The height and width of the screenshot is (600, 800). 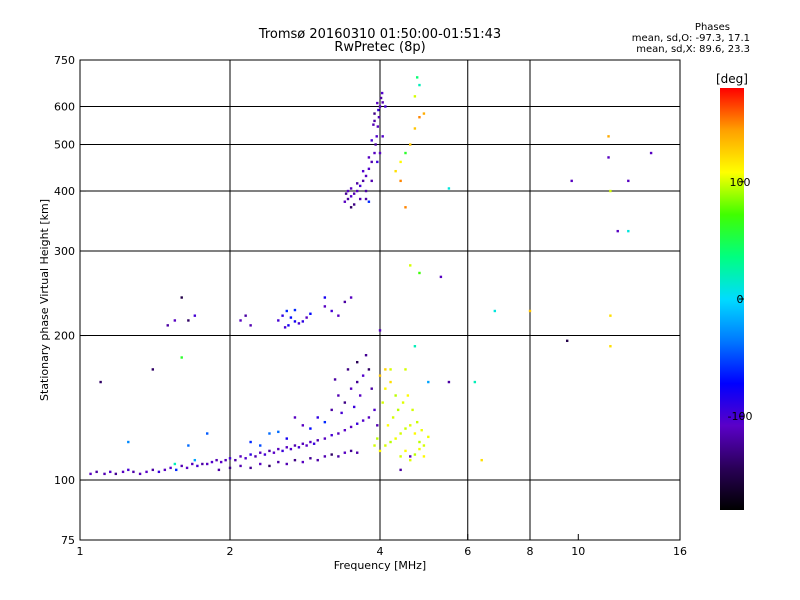 What do you see at coordinates (712, 27) in the screenshot?
I see `phase-stats-heading: Phases` at bounding box center [712, 27].